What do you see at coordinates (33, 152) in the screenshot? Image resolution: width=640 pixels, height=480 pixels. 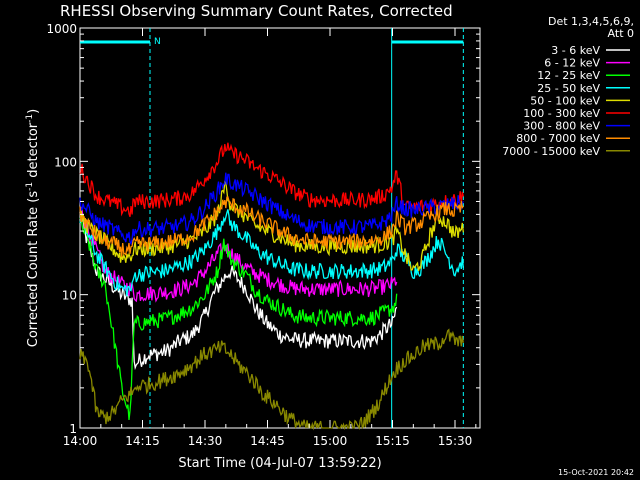 I see `y-axis-label-part2: detector` at bounding box center [33, 152].